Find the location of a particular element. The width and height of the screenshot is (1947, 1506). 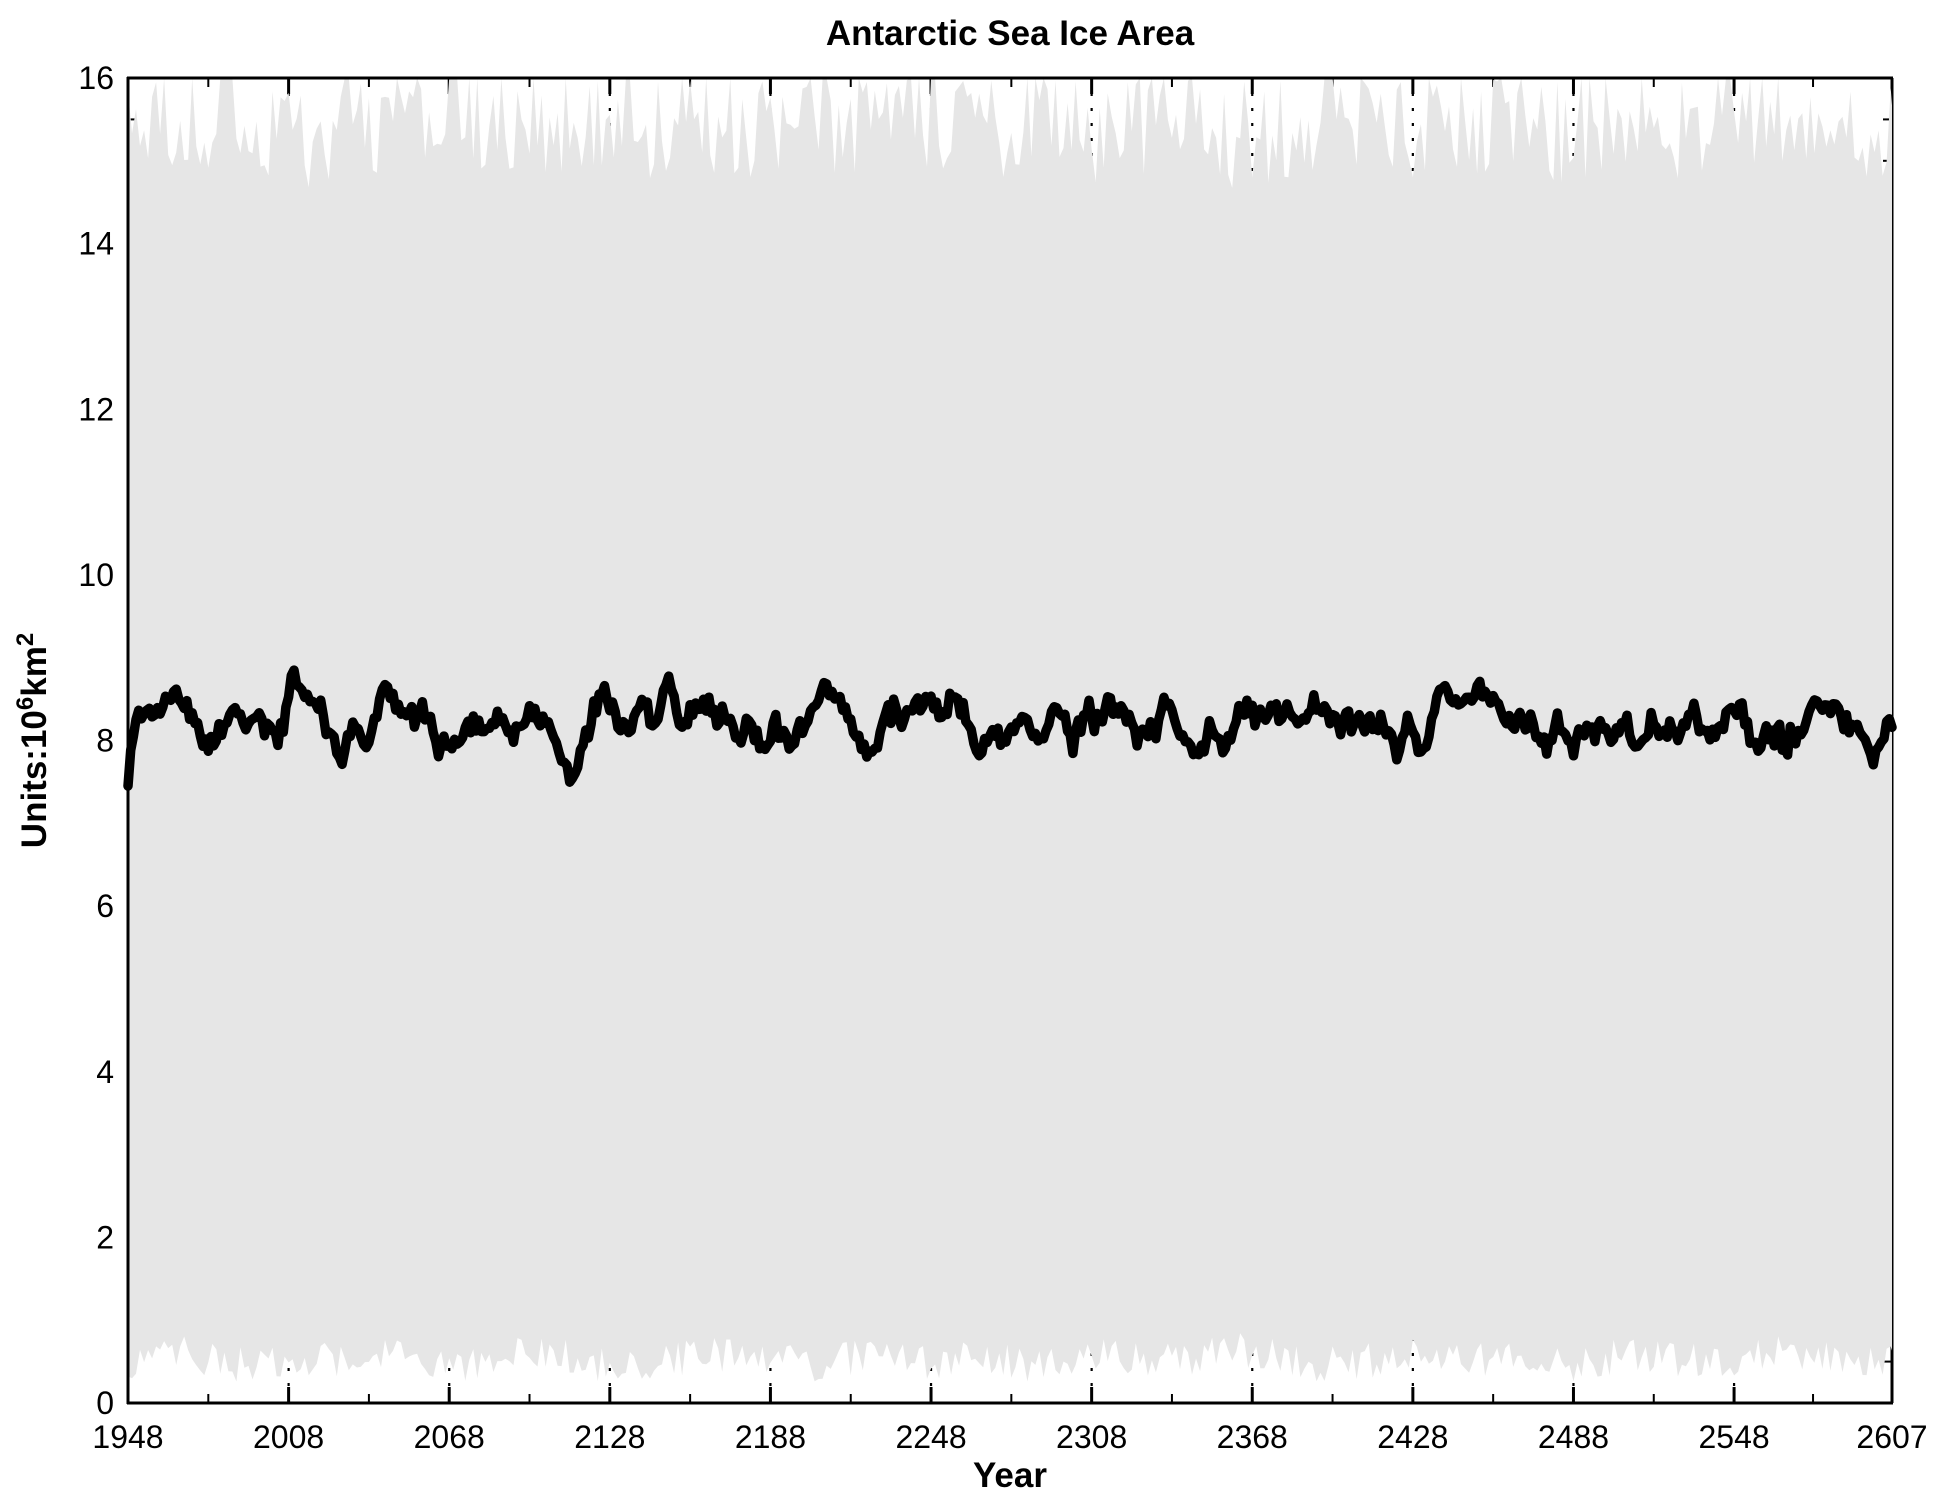

y-axis-label-superscript: 2 is located at coordinates (25, 639).